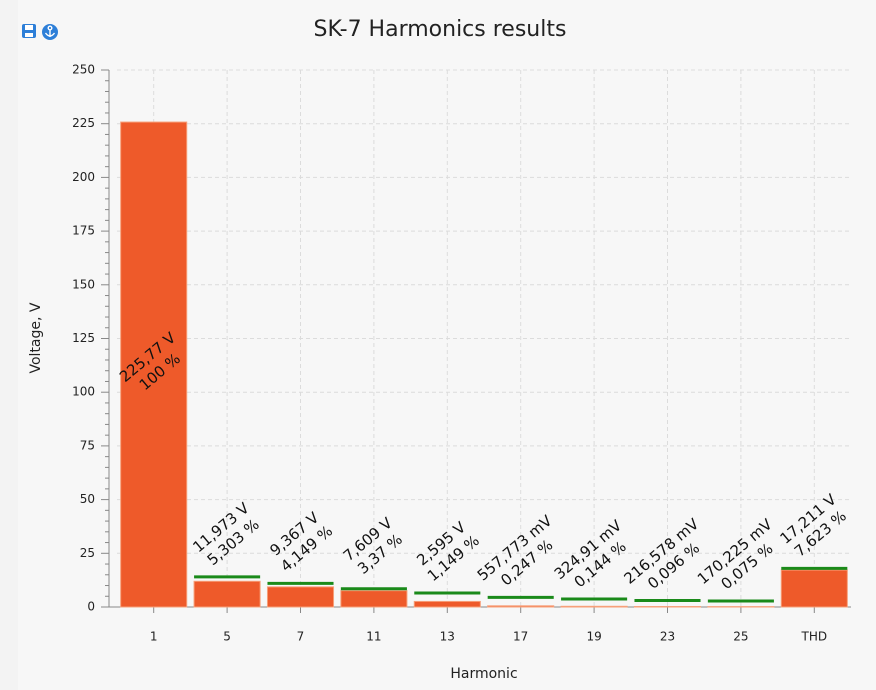  Describe the element at coordinates (373, 637) in the screenshot. I see `x-tick-label: 11` at that location.